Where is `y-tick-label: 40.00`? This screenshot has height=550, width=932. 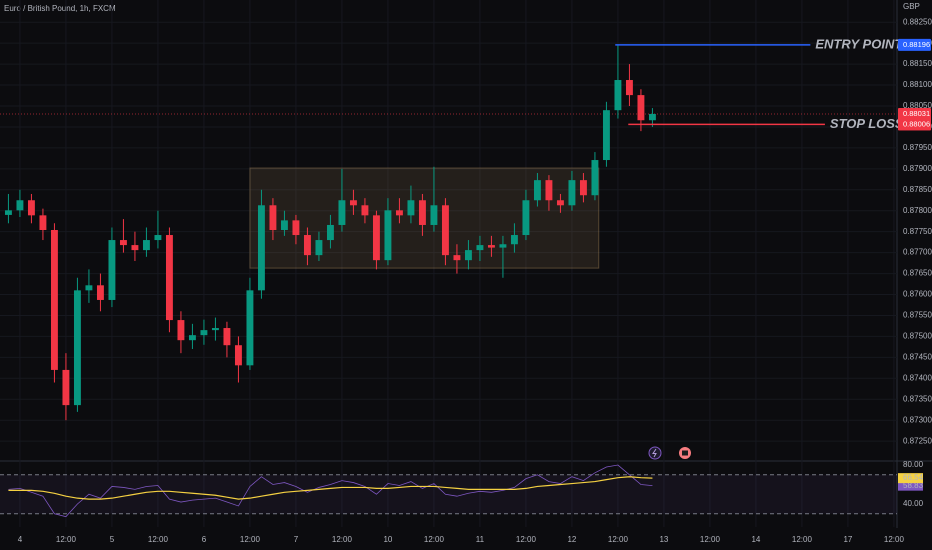
y-tick-label: 40.00 is located at coordinates (913, 503).